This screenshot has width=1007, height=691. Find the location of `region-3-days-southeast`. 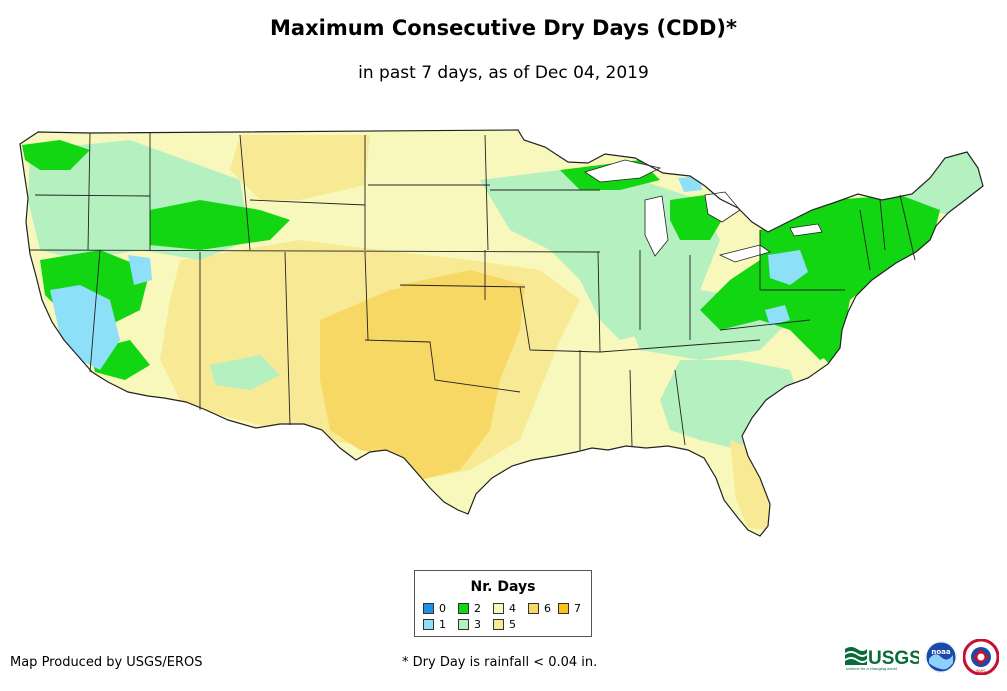

region-3-days-southeast is located at coordinates (730, 405).